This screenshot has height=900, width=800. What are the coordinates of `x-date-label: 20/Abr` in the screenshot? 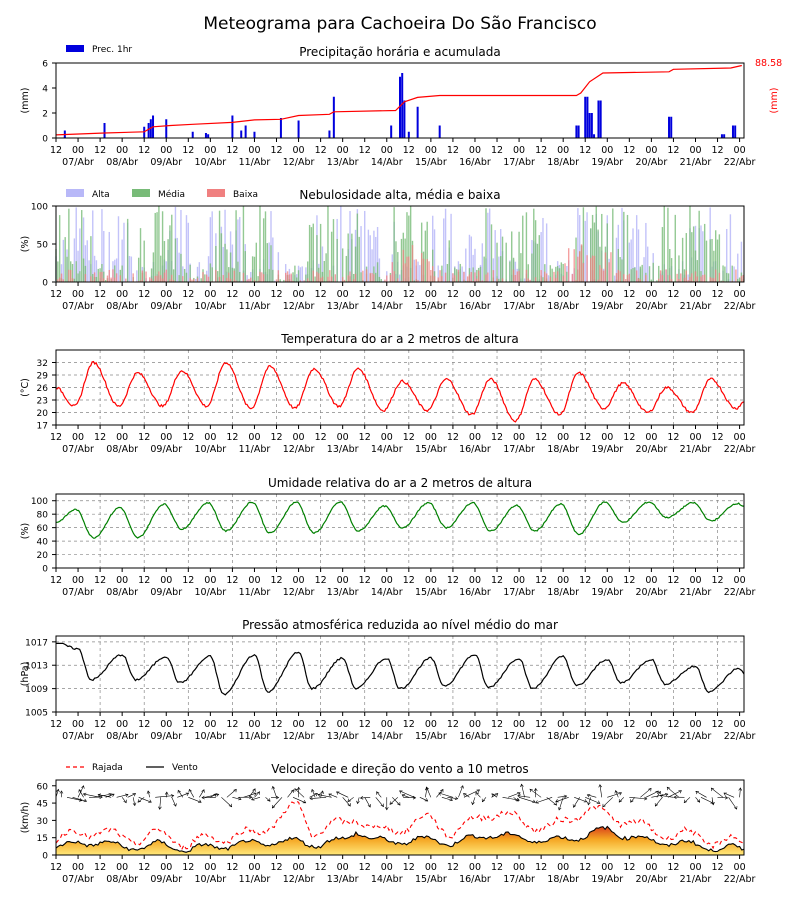 It's located at (652, 449).